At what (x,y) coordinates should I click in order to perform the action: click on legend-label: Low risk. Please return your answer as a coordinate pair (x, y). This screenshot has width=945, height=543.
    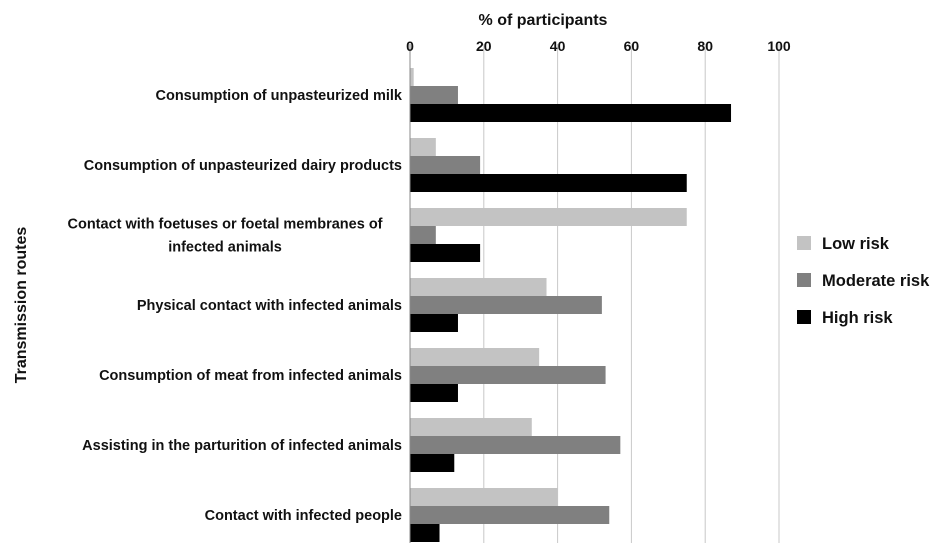
    Looking at the image, I should click on (856, 244).